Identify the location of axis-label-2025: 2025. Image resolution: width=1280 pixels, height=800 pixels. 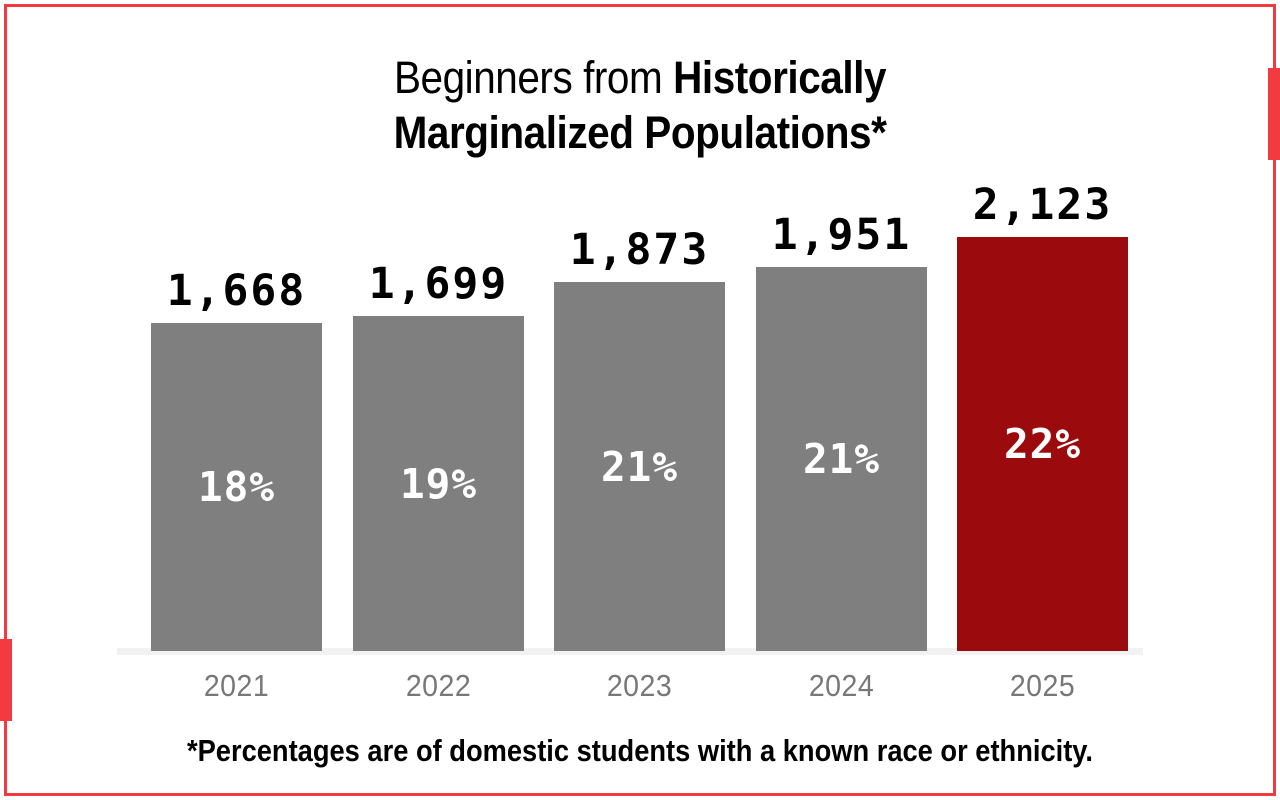
(1042, 685).